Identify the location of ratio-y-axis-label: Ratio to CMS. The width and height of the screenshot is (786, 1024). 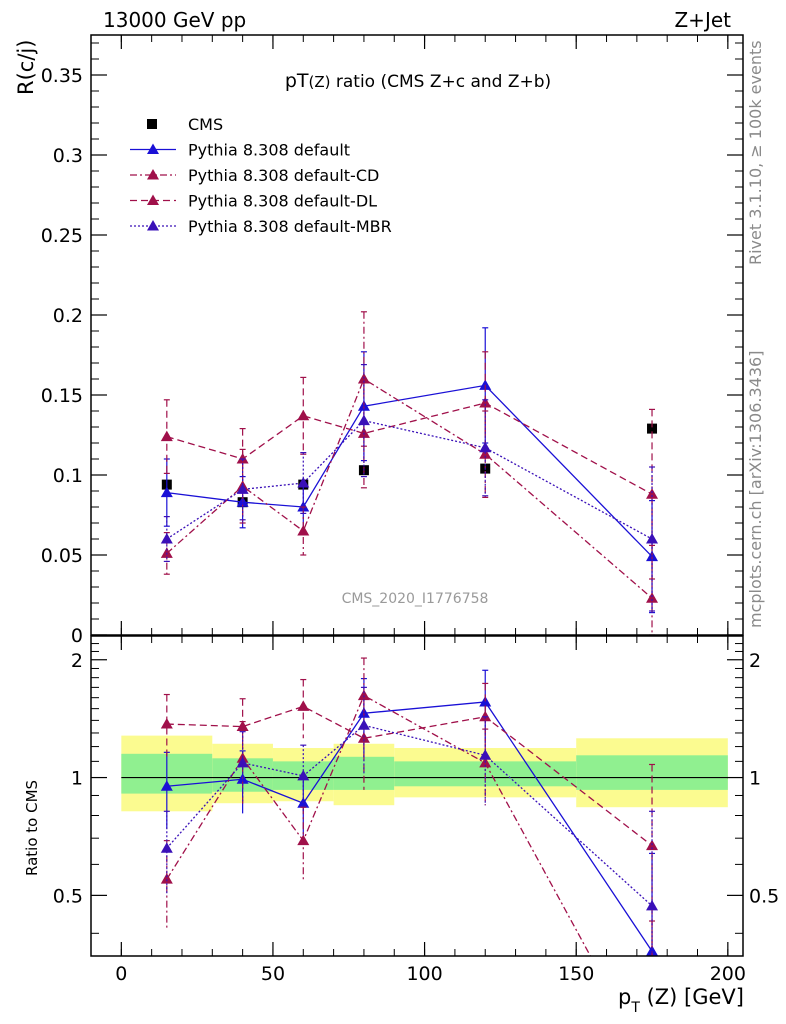
(32, 828).